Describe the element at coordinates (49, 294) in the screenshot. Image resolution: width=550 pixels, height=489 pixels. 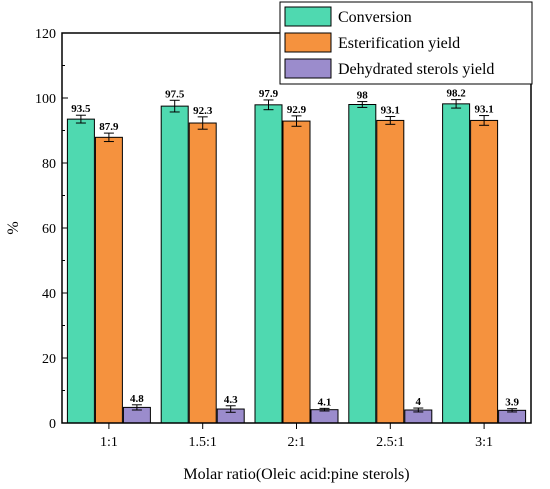
I see `y-tick-label: 40` at that location.